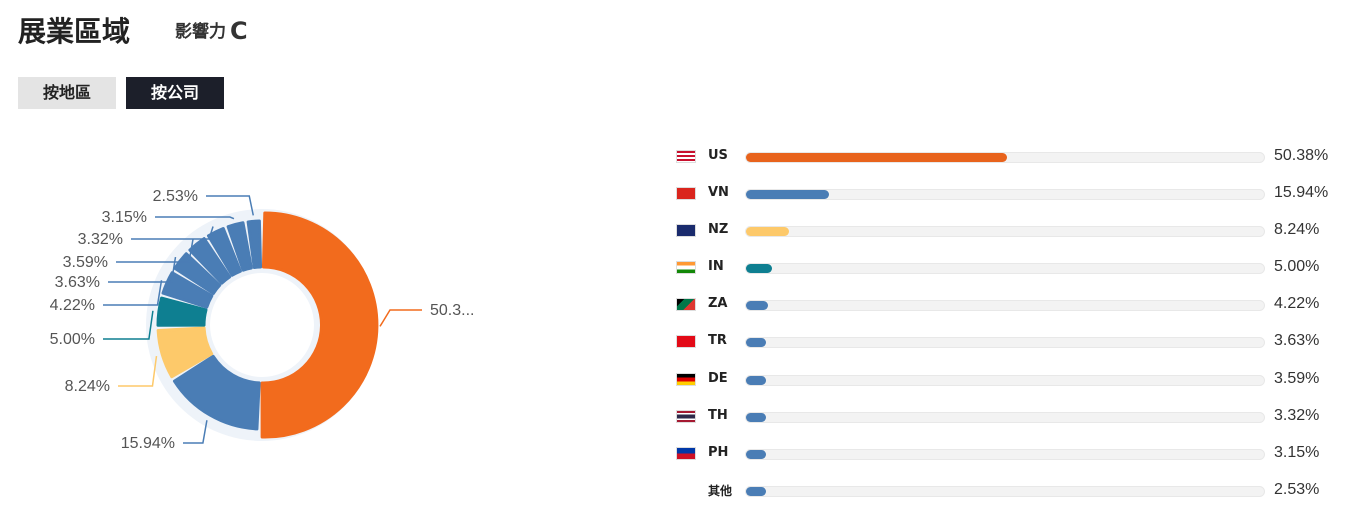 The width and height of the screenshot is (1358, 531). Describe the element at coordinates (74, 31) in the screenshot. I see `page-title: 展業區域` at that location.